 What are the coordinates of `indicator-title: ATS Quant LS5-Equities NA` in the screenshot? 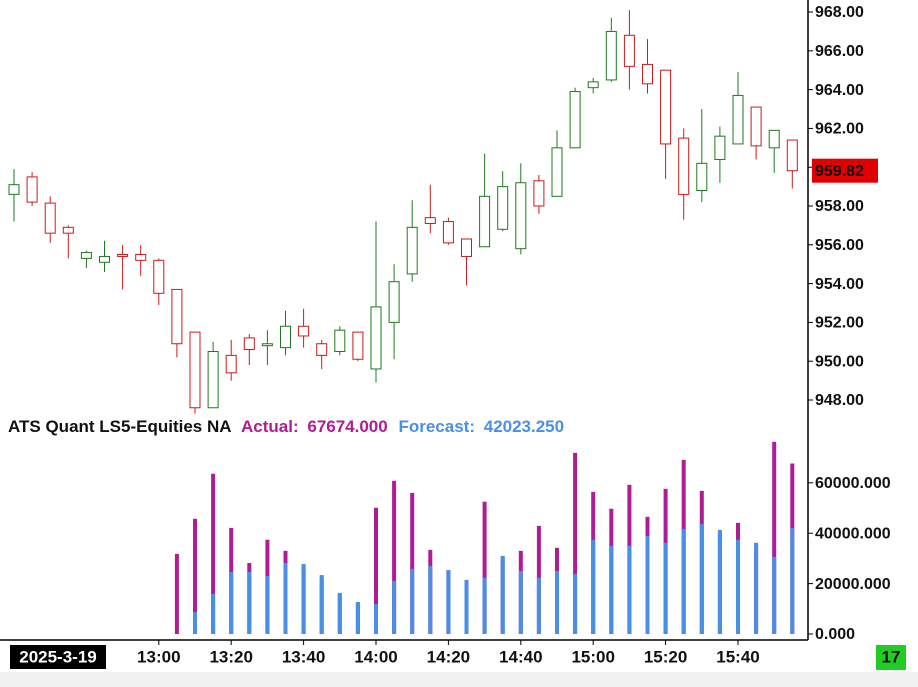 It's located at (119, 426).